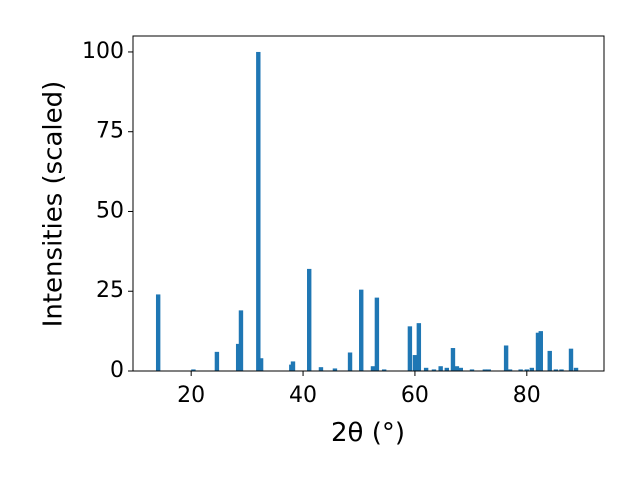 This screenshot has width=640, height=480. Describe the element at coordinates (303, 395) in the screenshot. I see `x-tick-label: 40` at that location.